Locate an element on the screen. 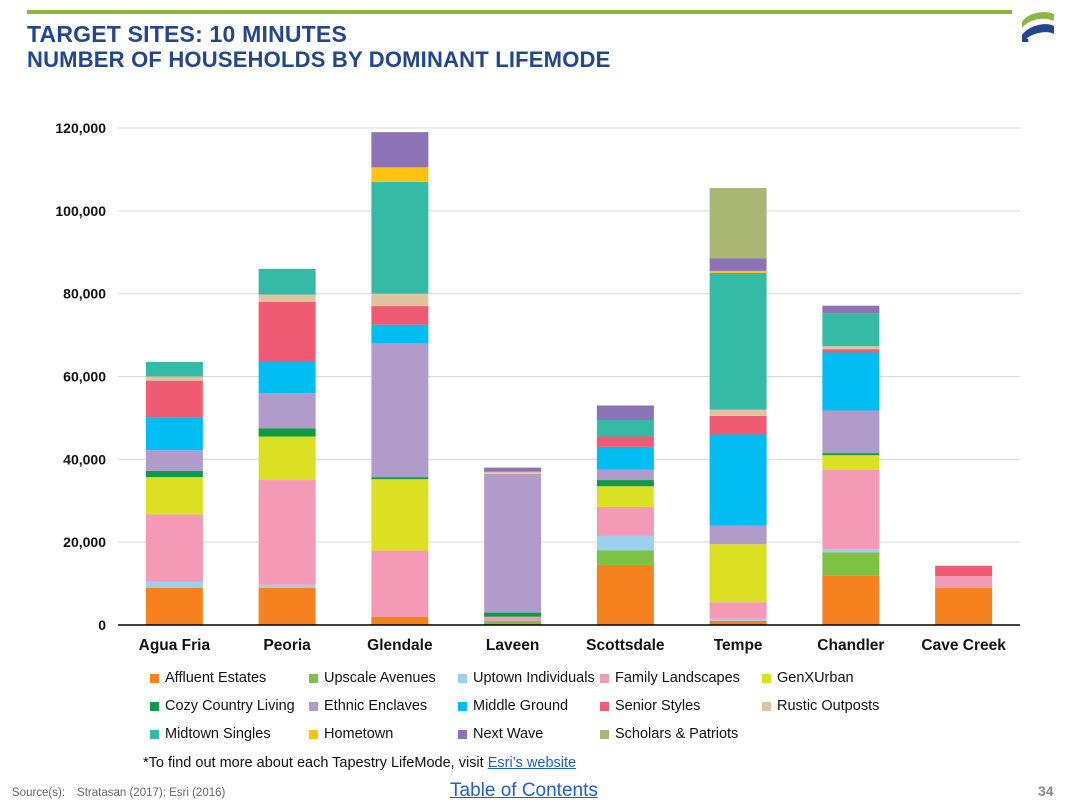 The height and width of the screenshot is (808, 1072). y-tick-label: 20,000 is located at coordinates (84, 542).